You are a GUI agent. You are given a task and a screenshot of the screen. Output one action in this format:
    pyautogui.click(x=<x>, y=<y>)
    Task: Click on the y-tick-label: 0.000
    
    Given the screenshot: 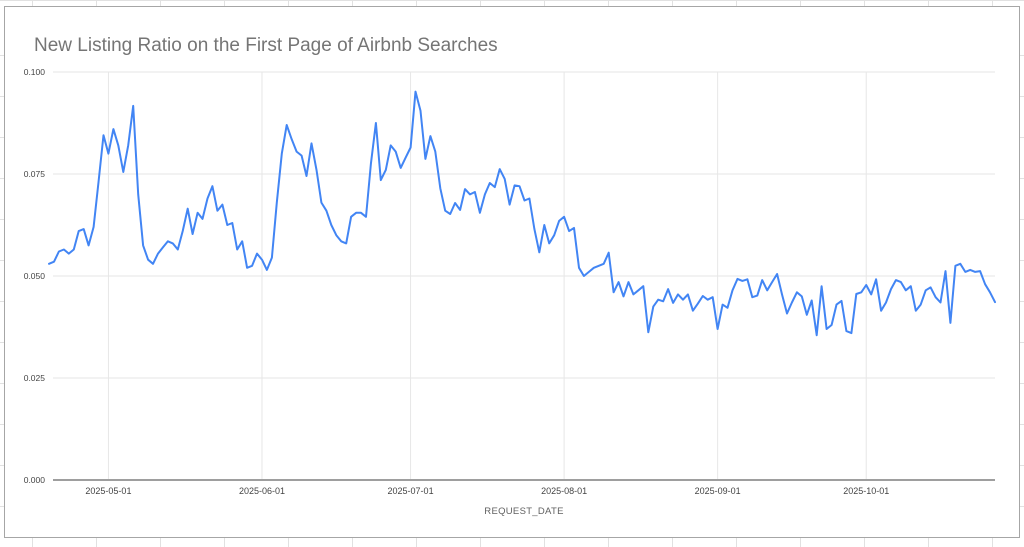 What is the action you would take?
    pyautogui.click(x=35, y=480)
    